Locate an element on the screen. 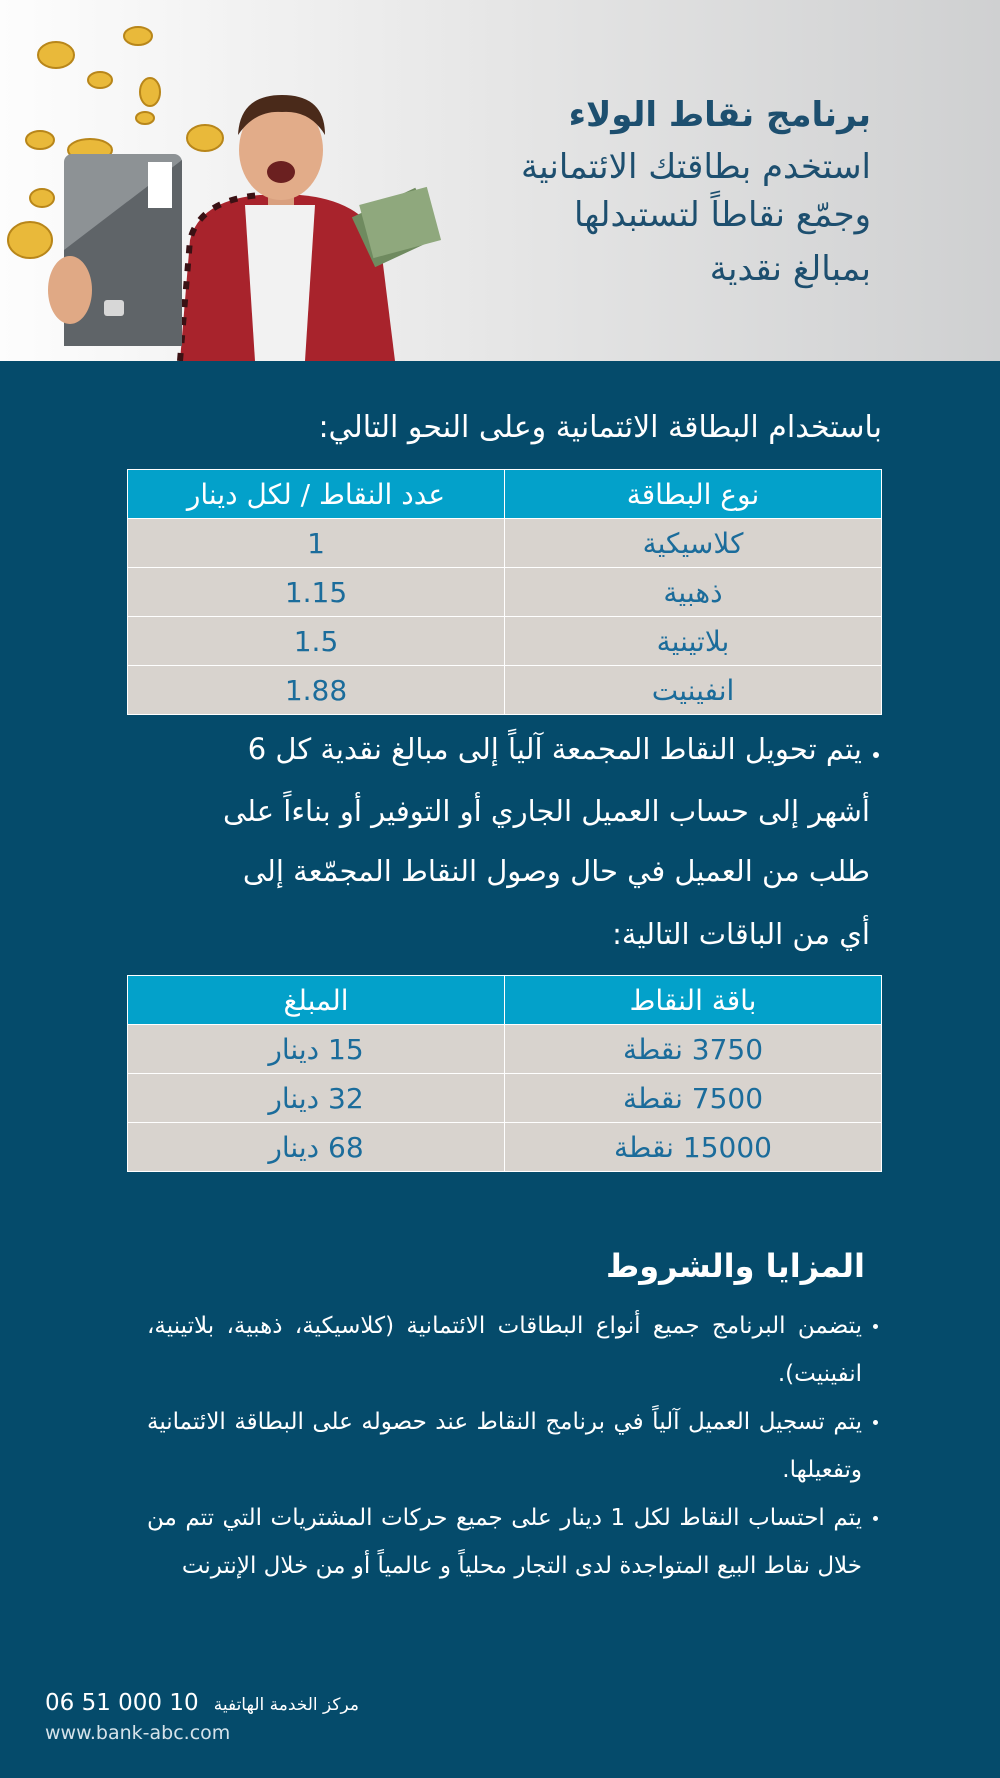 This screenshot has width=1000, height=1778. table-row: ذهبية 1.15 is located at coordinates (504, 592).